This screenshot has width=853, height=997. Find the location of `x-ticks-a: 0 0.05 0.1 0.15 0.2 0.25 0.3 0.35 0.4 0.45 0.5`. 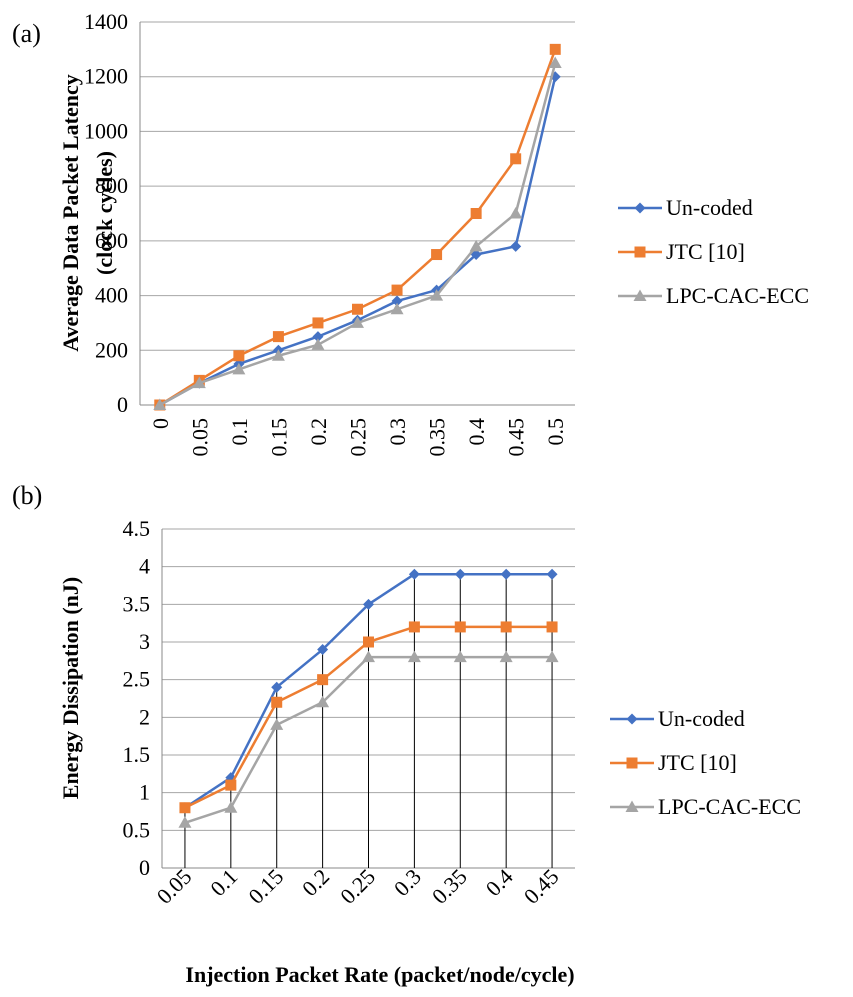

x-ticks-a: 0 0.05 0.1 0.15 0.2 0.25 0.3 0.35 0.4 0.45 0.5 is located at coordinates (358, 437).